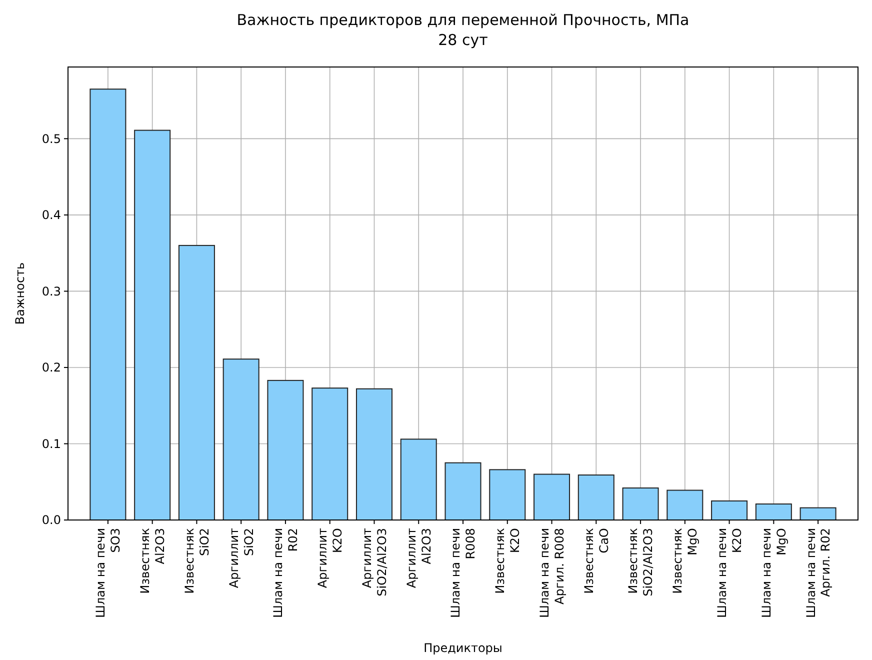 The width and height of the screenshot is (872, 660). Describe the element at coordinates (419, 558) in the screenshot. I see `x-tick-label: Аргиллит Al2O3` at that location.